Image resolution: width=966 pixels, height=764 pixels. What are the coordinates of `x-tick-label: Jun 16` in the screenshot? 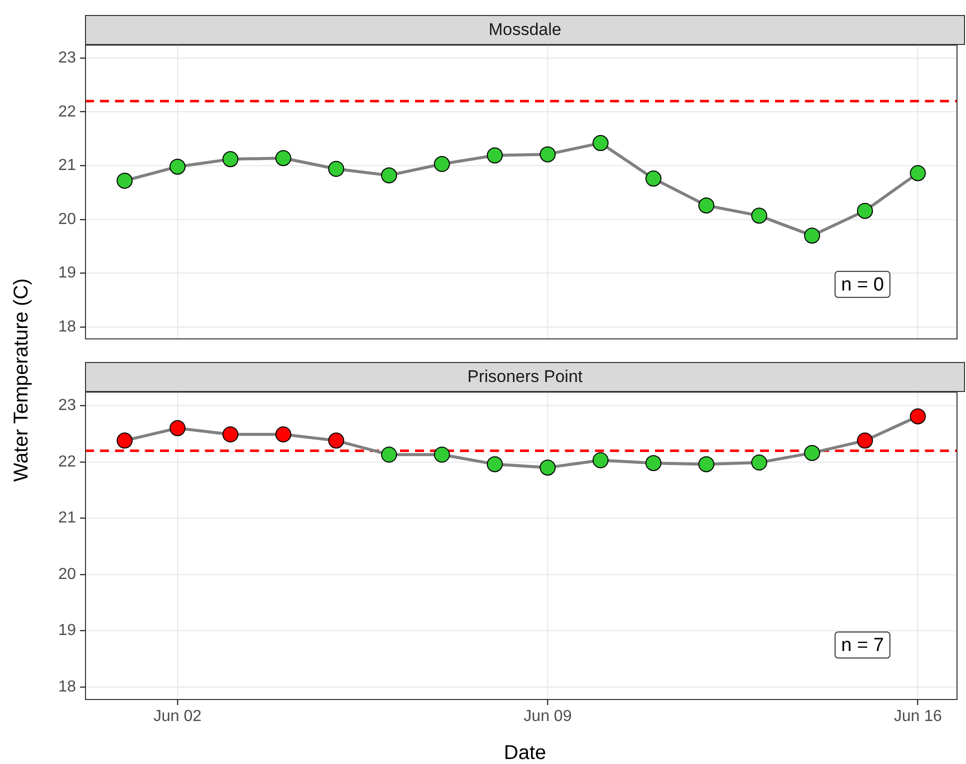 It's located at (918, 717).